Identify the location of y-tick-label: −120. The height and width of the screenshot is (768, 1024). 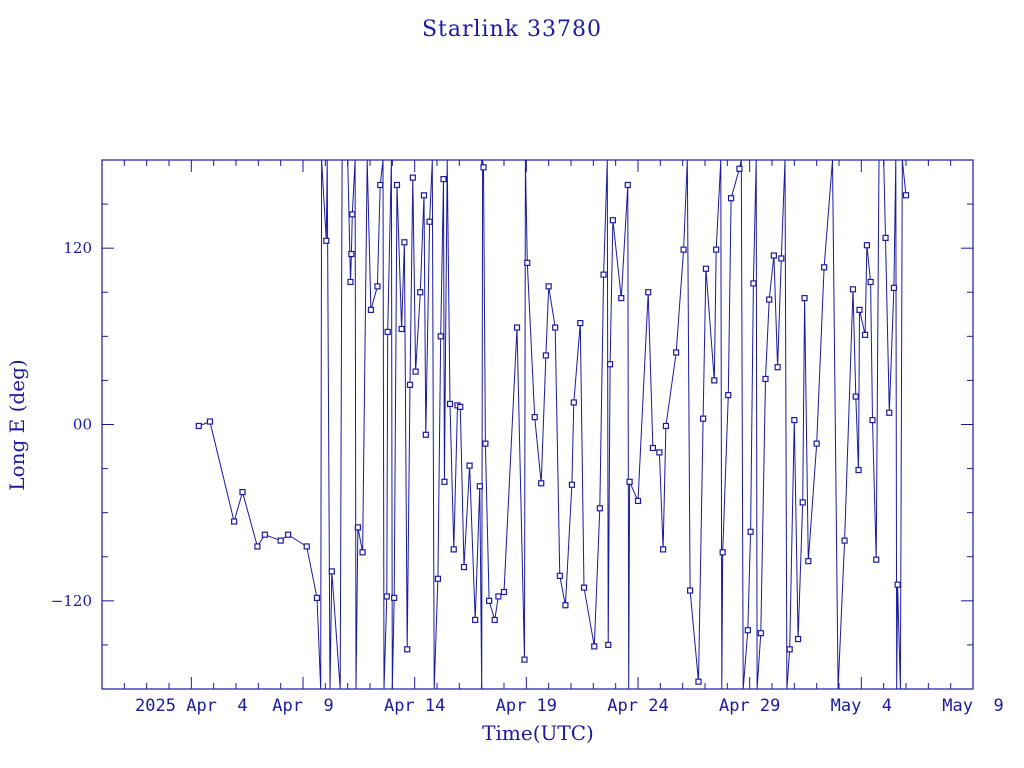
(71, 601).